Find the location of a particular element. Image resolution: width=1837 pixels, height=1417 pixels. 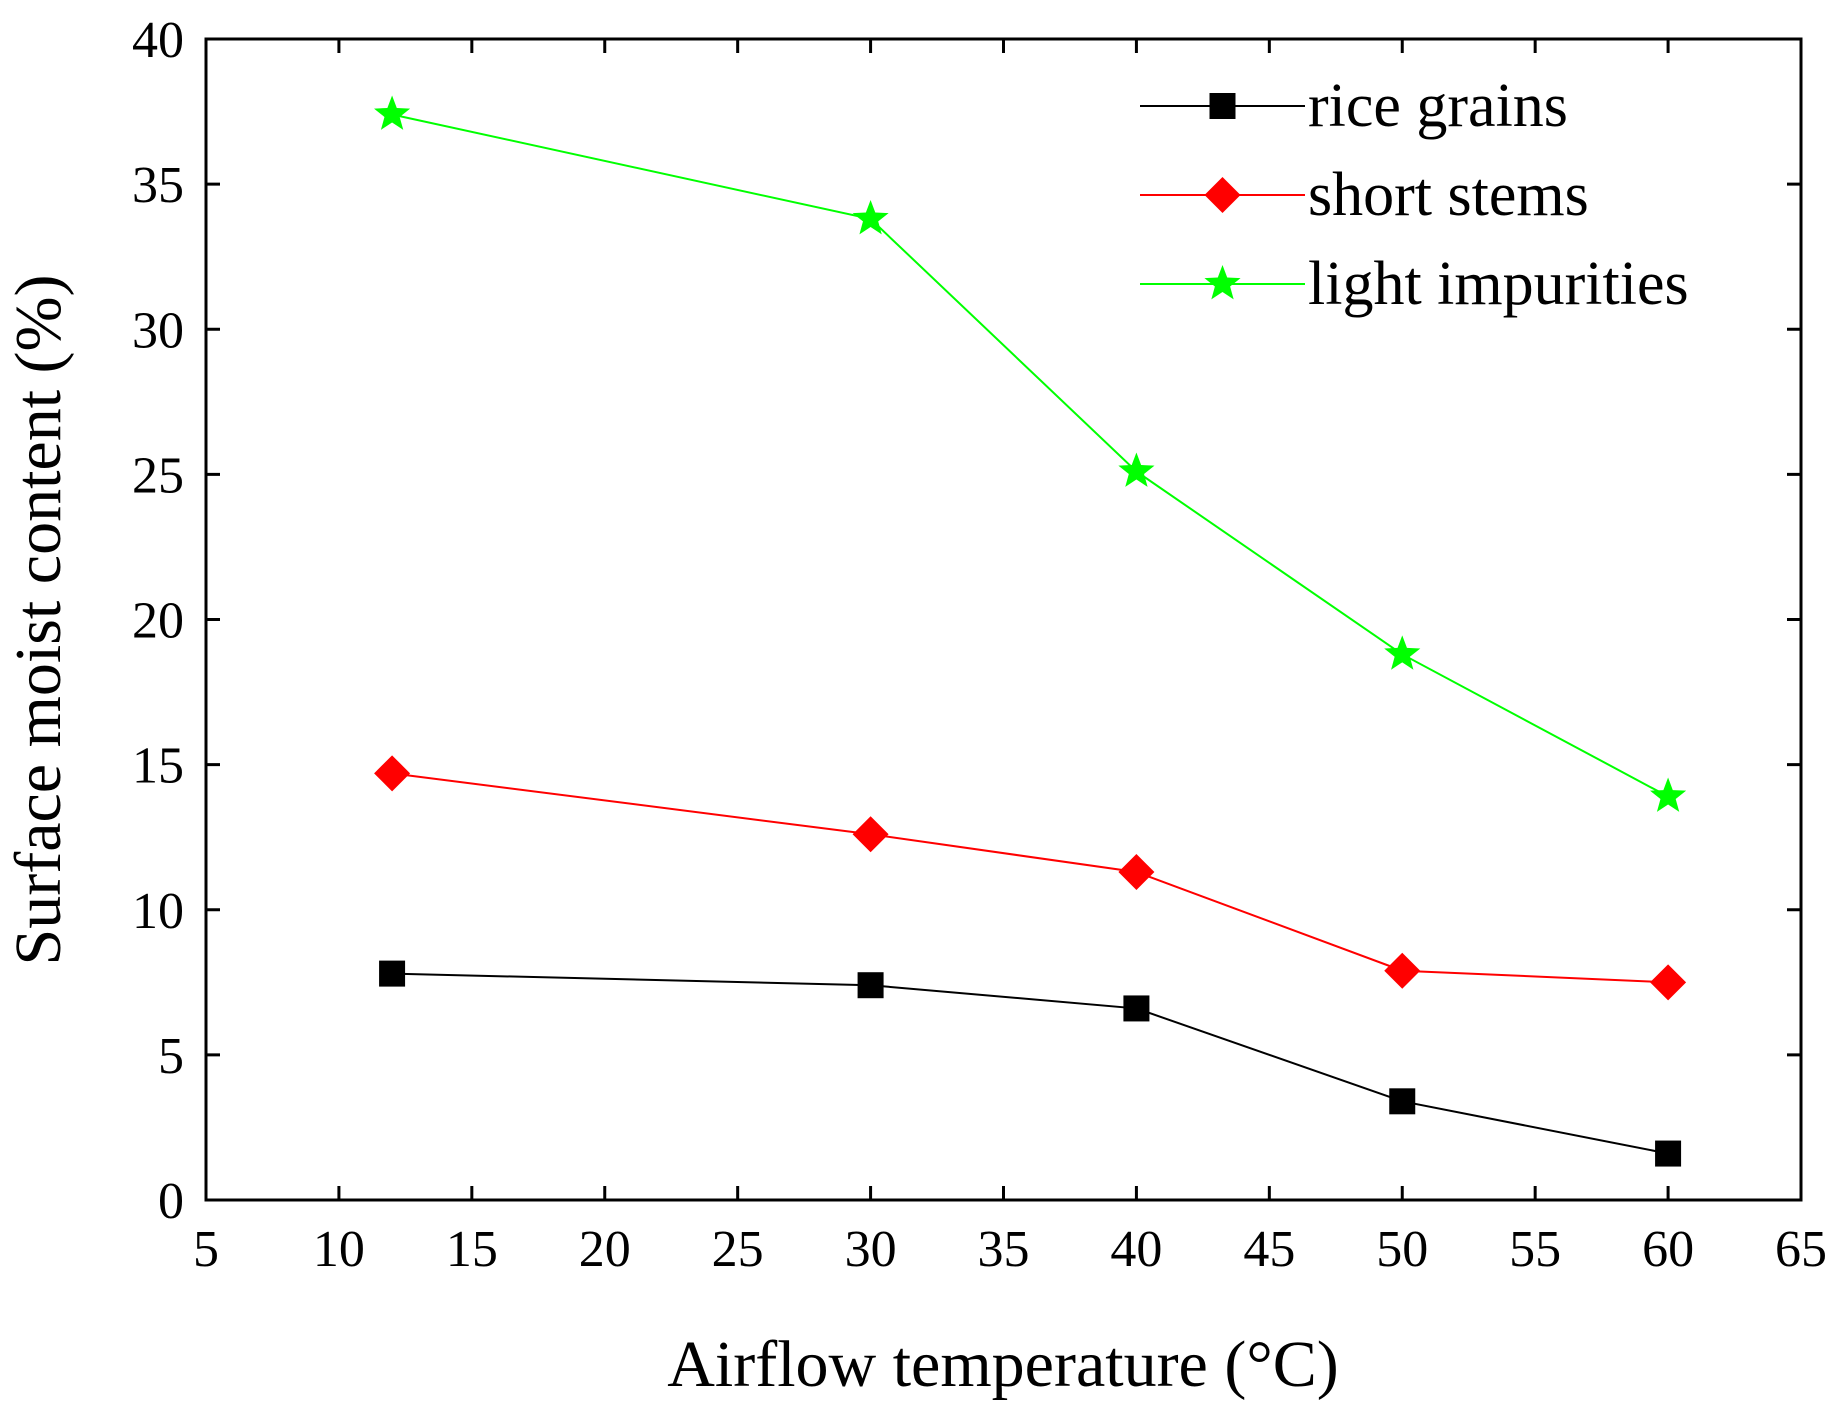

legend-marker-star is located at coordinates (1222, 282).